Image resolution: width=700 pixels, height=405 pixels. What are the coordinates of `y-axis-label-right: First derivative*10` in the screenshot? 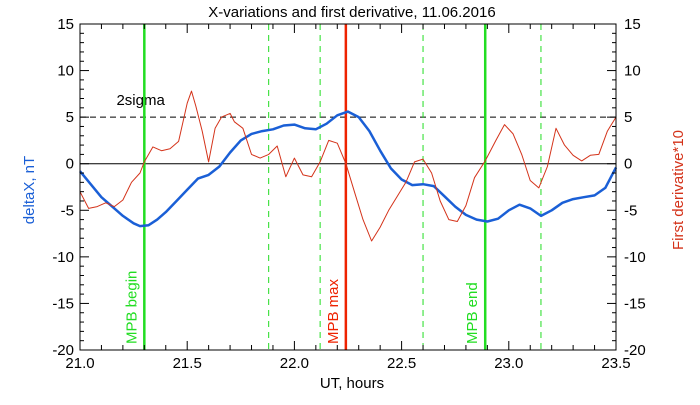 It's located at (678, 190).